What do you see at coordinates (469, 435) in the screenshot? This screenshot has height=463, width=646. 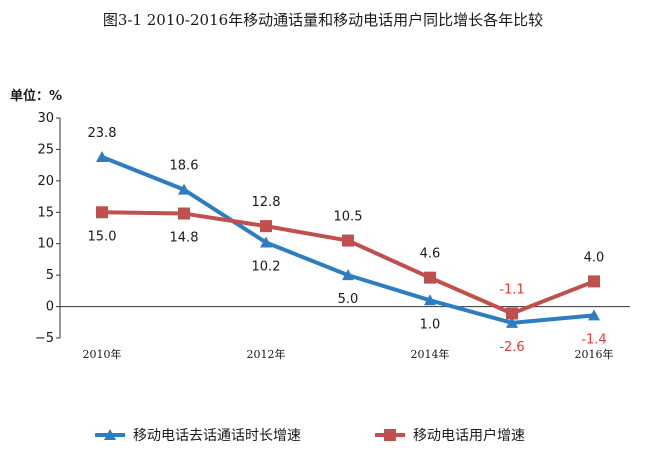 I see `legend-label: 移动电话用户增速` at bounding box center [469, 435].